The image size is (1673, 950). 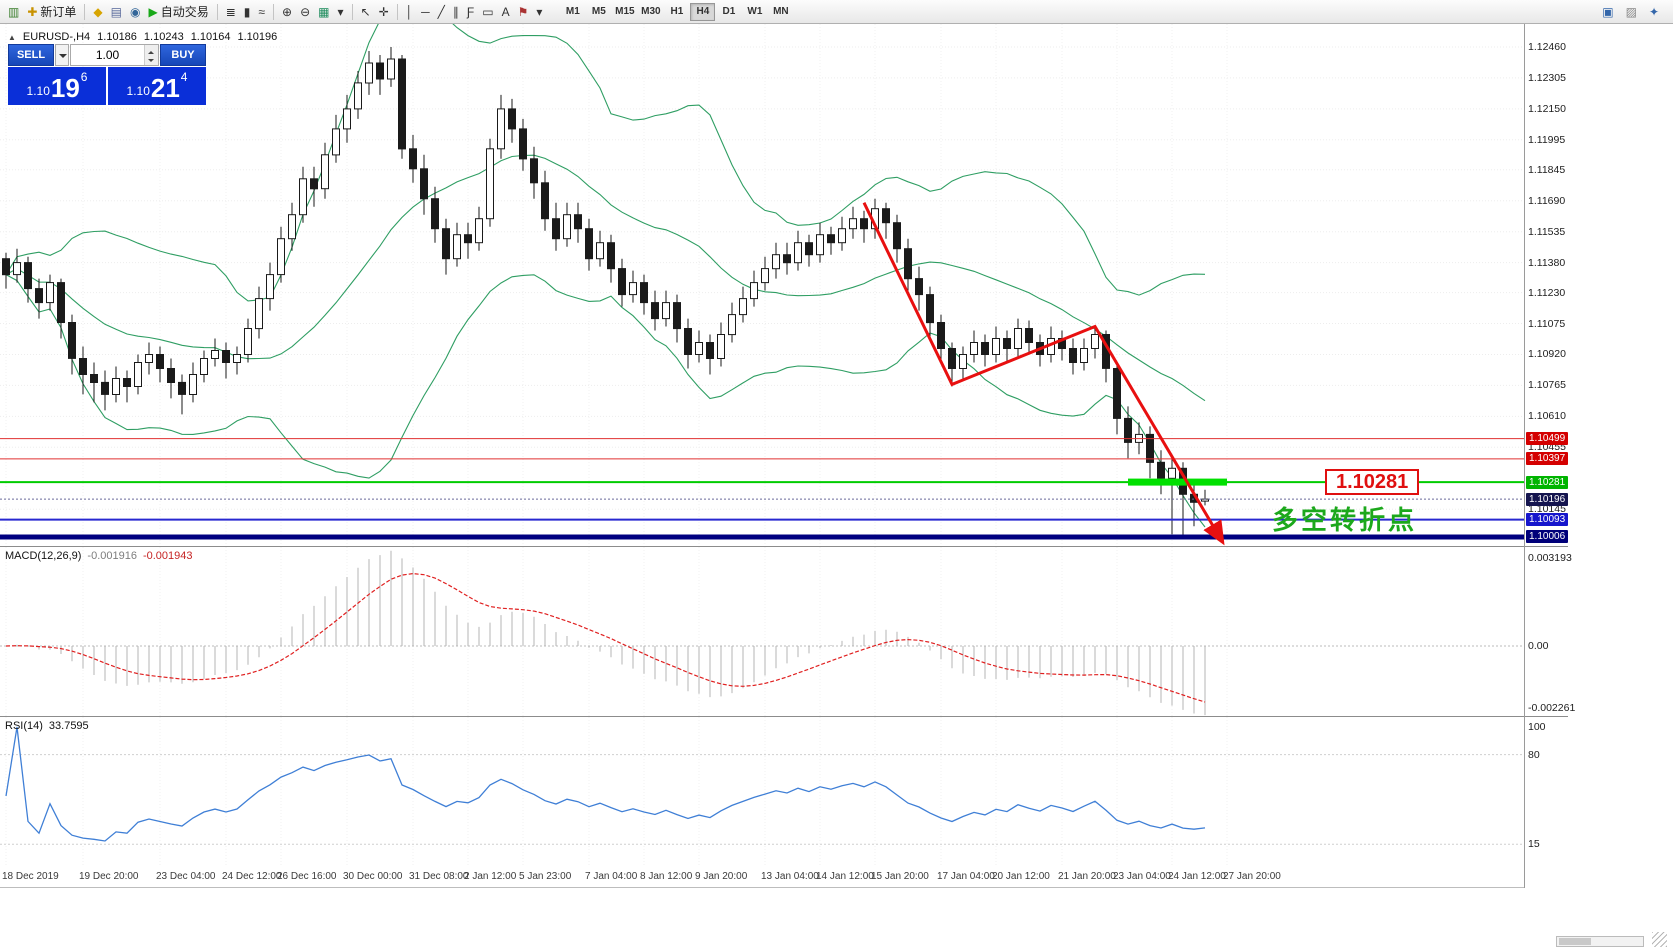 I want to click on horizontal-lines, so click(x=762, y=489).